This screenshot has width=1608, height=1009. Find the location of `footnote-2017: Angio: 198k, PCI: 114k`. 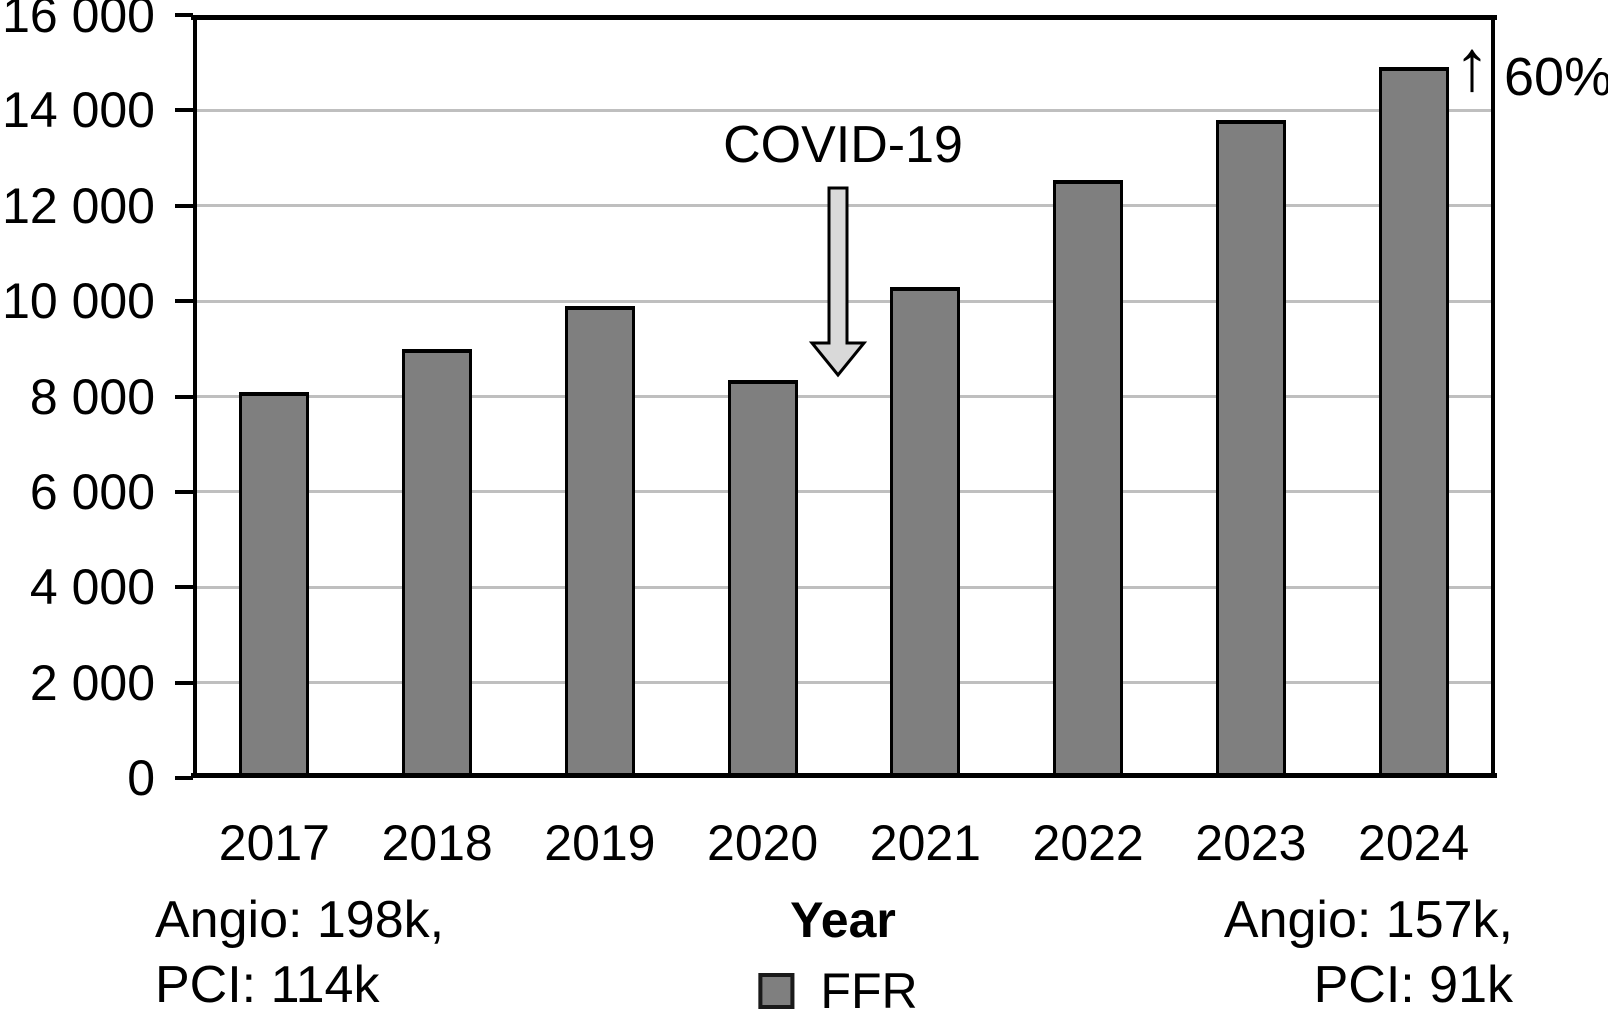

footnote-2017: Angio: 198k, PCI: 114k is located at coordinates (299, 948).